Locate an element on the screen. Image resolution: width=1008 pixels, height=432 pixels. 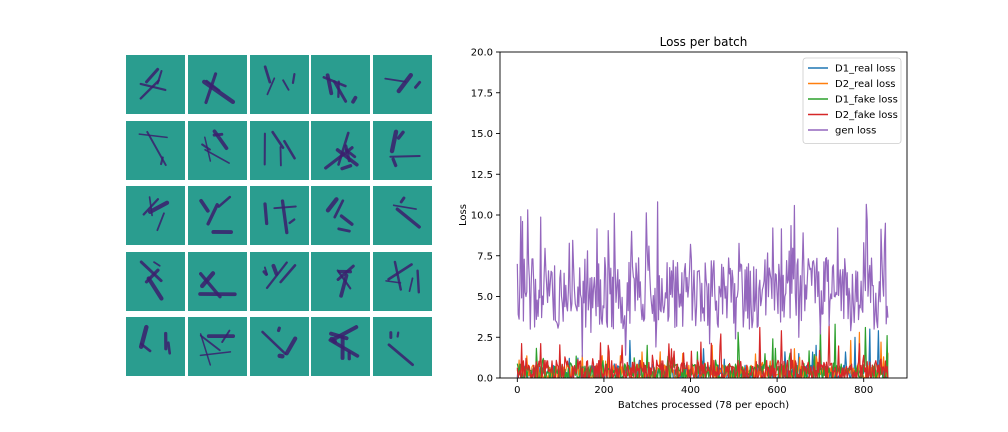
y-tick-label: 12.5 is located at coordinates (482, 175).